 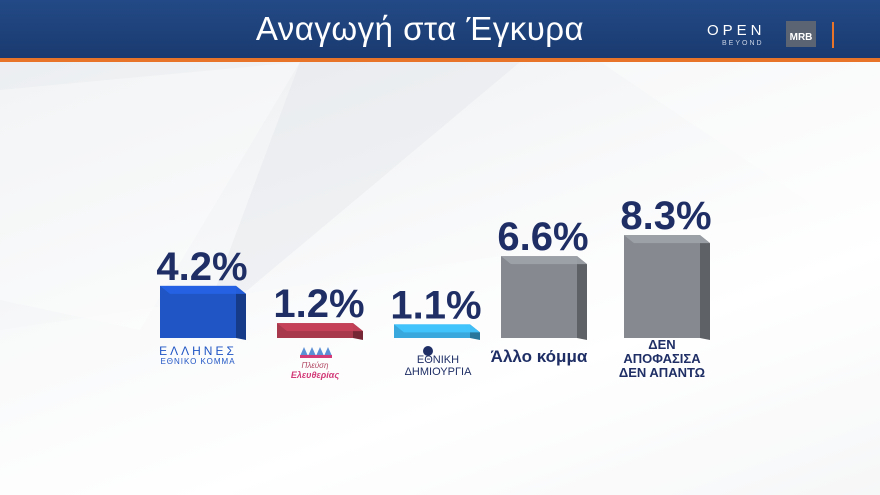 I want to click on open-logo: OPEN, so click(x=736, y=30).